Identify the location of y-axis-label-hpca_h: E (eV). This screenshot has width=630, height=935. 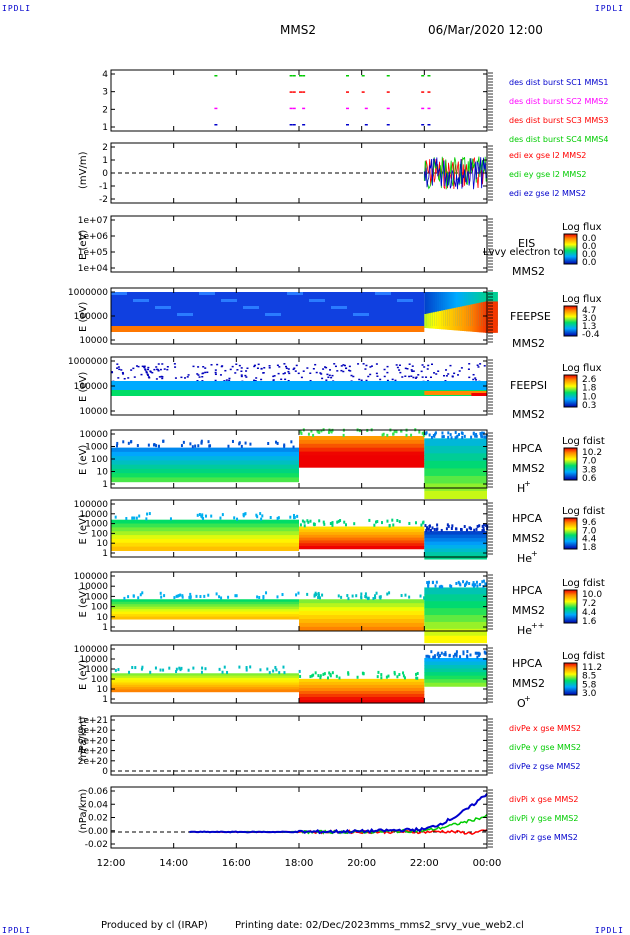
(83, 460).